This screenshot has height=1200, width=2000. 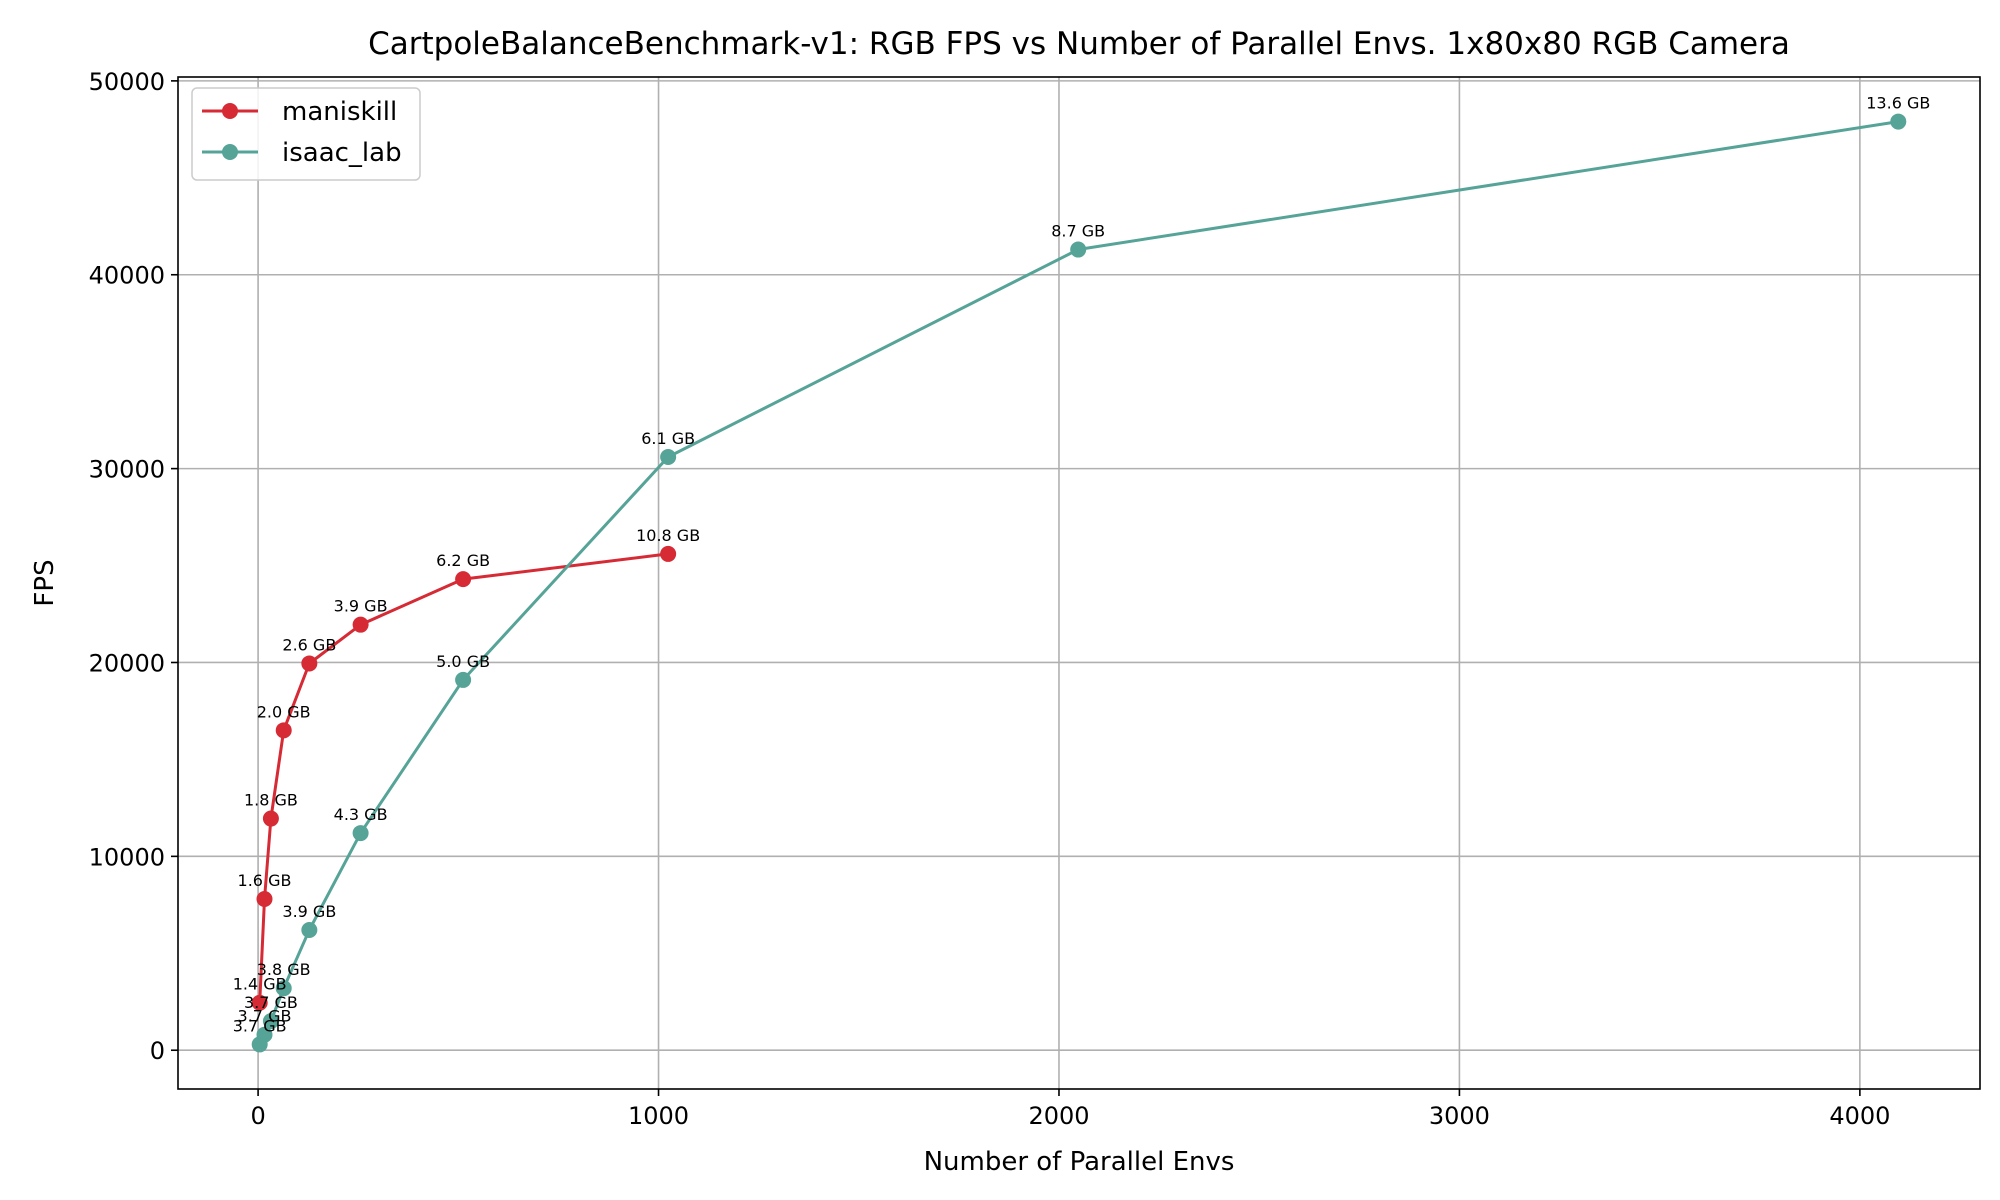 What do you see at coordinates (361, 814) in the screenshot?
I see `data-label-isaac-lab: 4.3 GB` at bounding box center [361, 814].